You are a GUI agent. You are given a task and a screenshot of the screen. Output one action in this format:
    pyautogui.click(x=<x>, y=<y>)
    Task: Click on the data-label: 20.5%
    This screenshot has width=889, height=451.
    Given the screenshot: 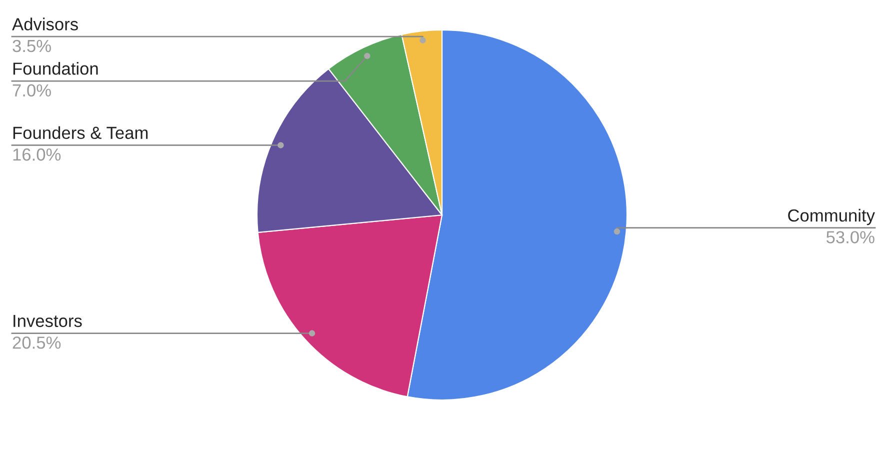 What is the action you would take?
    pyautogui.click(x=36, y=342)
    